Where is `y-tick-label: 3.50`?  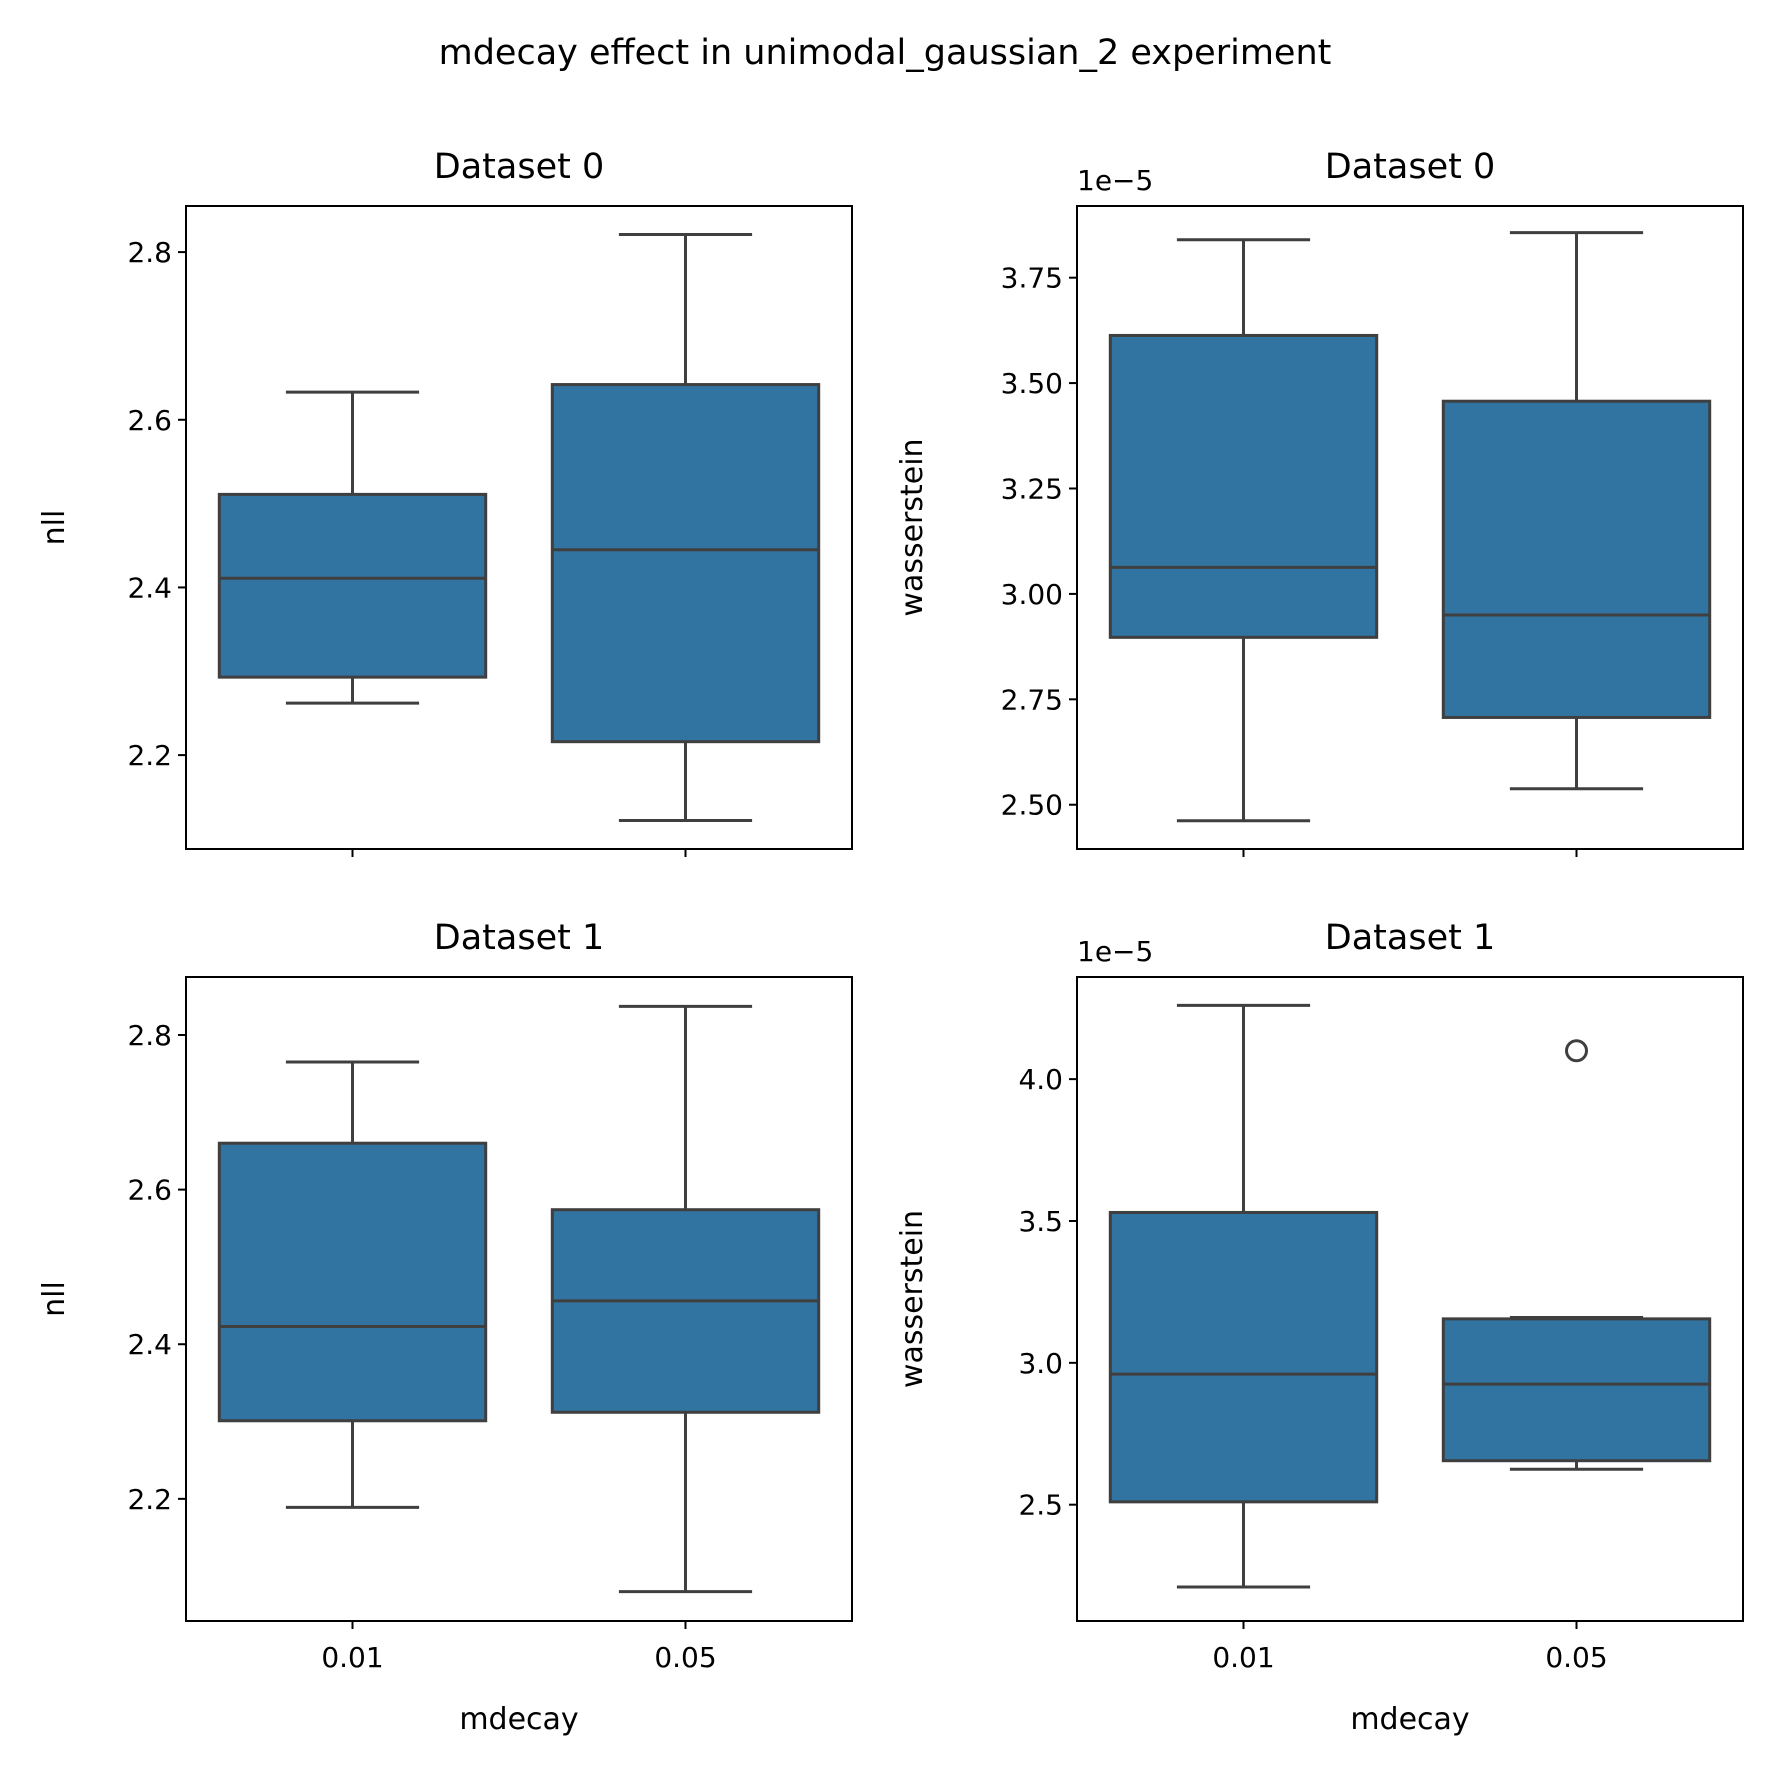
y-tick-label: 3.50 is located at coordinates (1032, 383).